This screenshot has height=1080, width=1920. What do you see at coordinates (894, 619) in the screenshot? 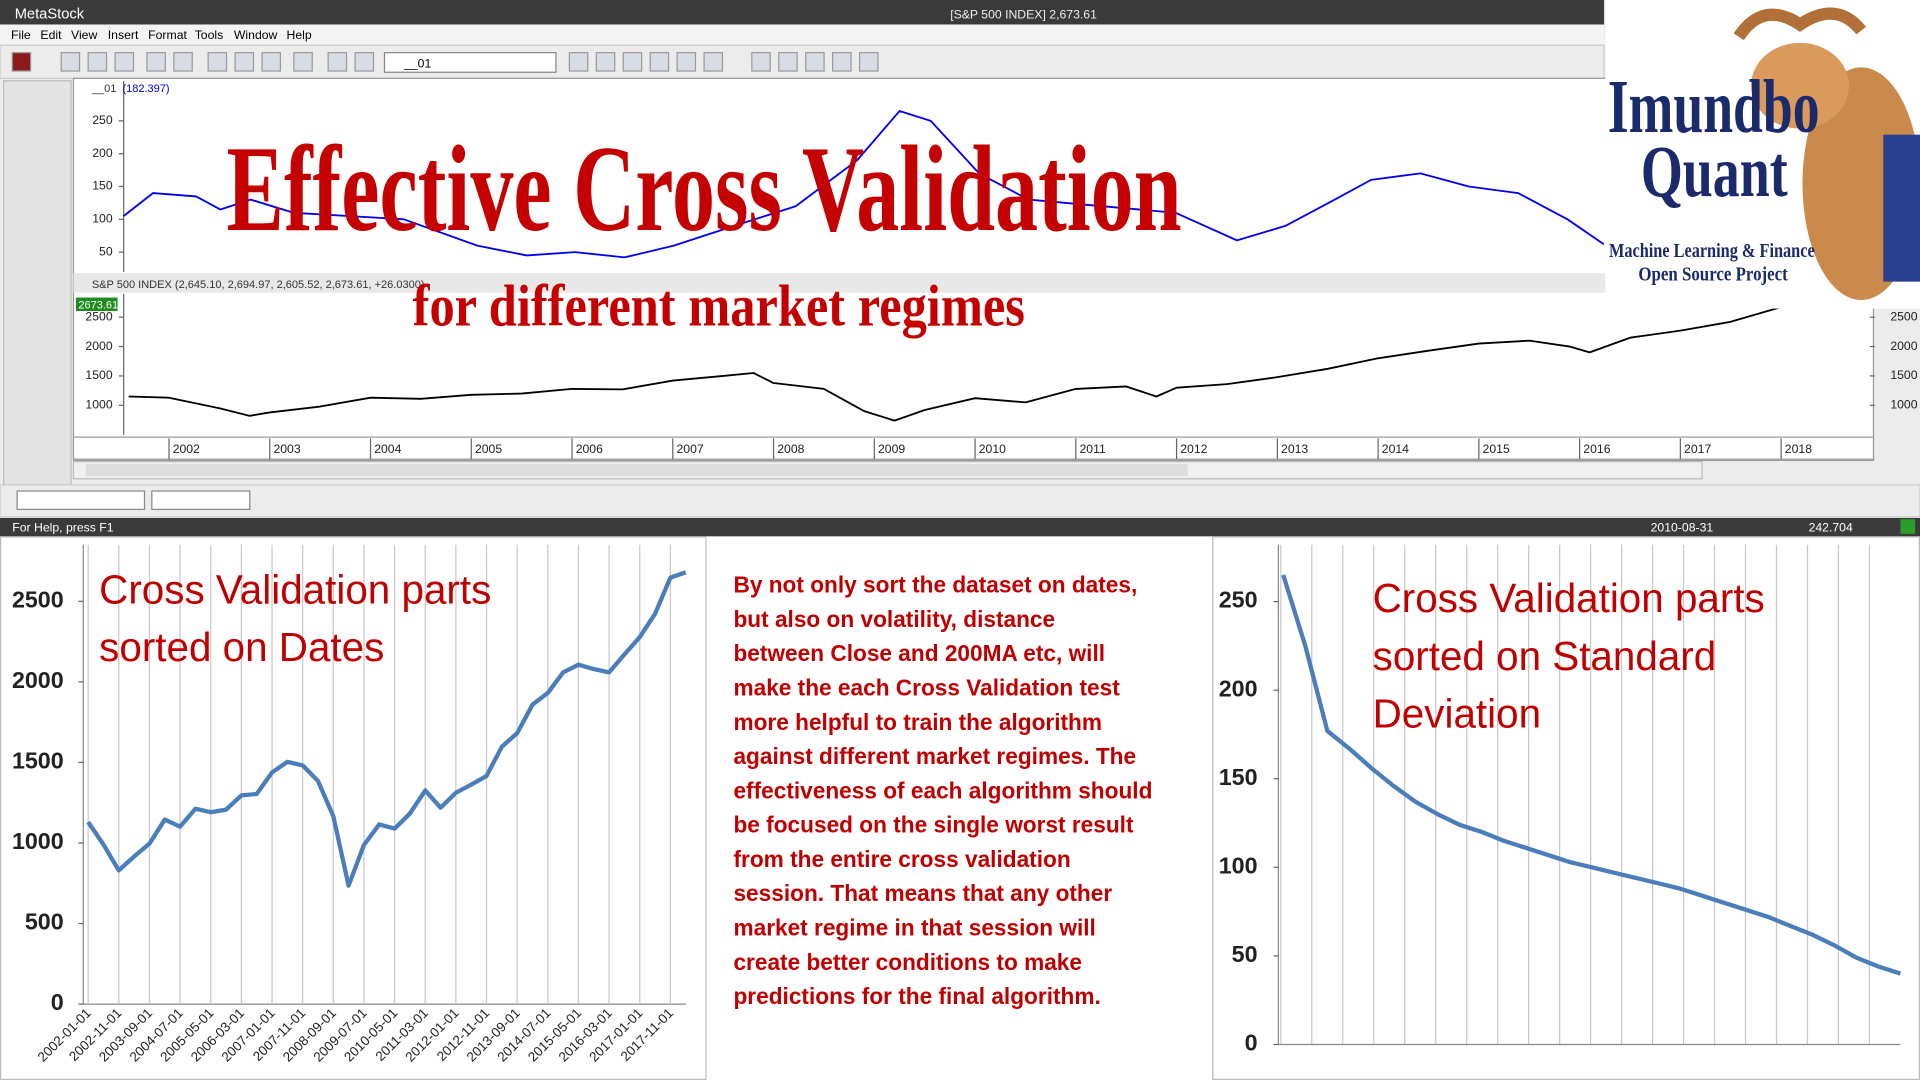
I see `note-line: but also on volatility, distance` at bounding box center [894, 619].